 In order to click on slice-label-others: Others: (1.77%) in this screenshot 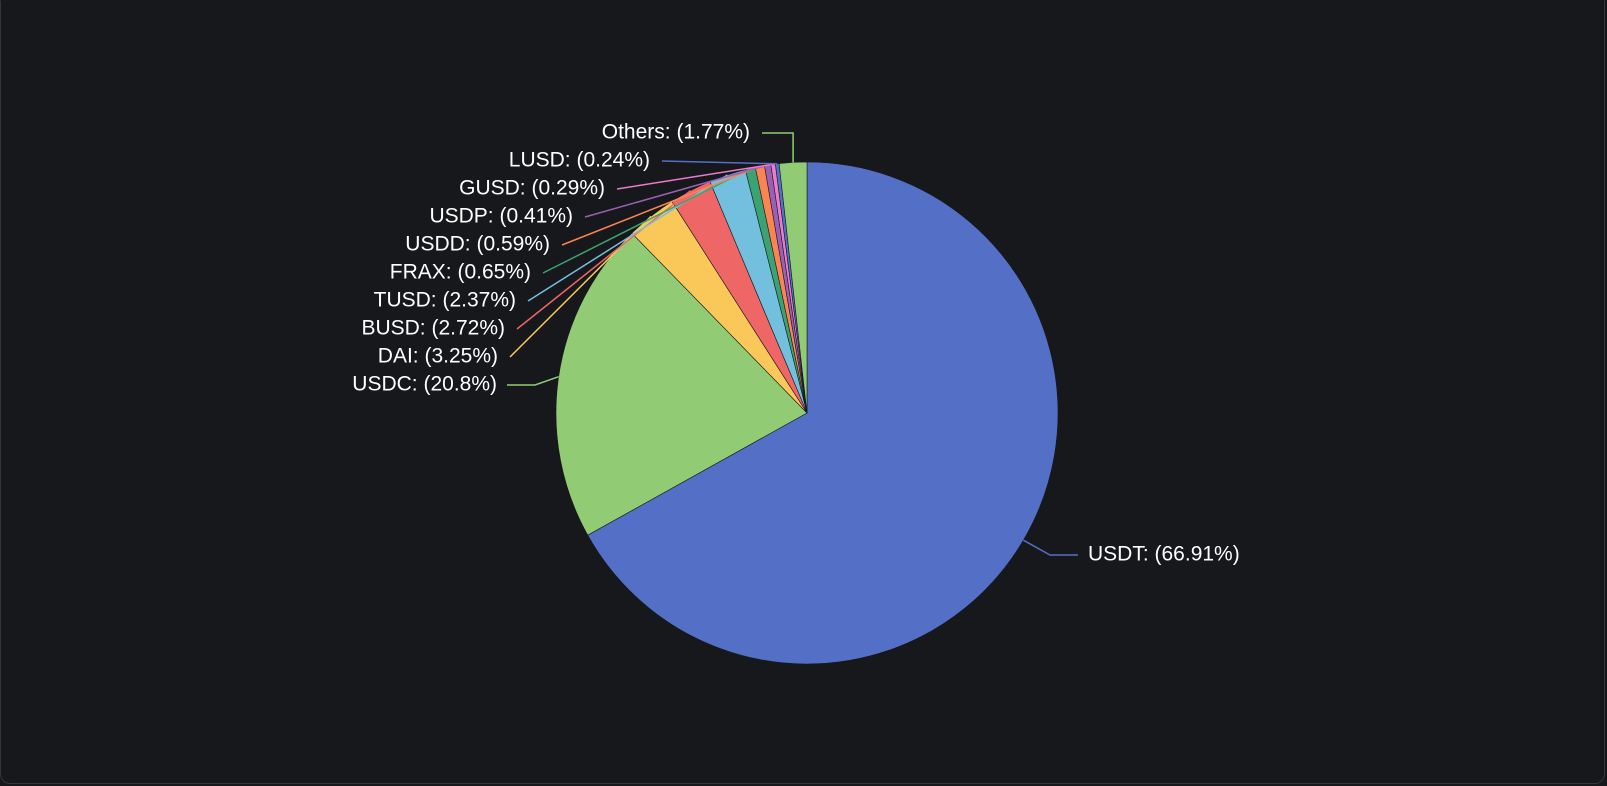, I will do `click(676, 132)`.